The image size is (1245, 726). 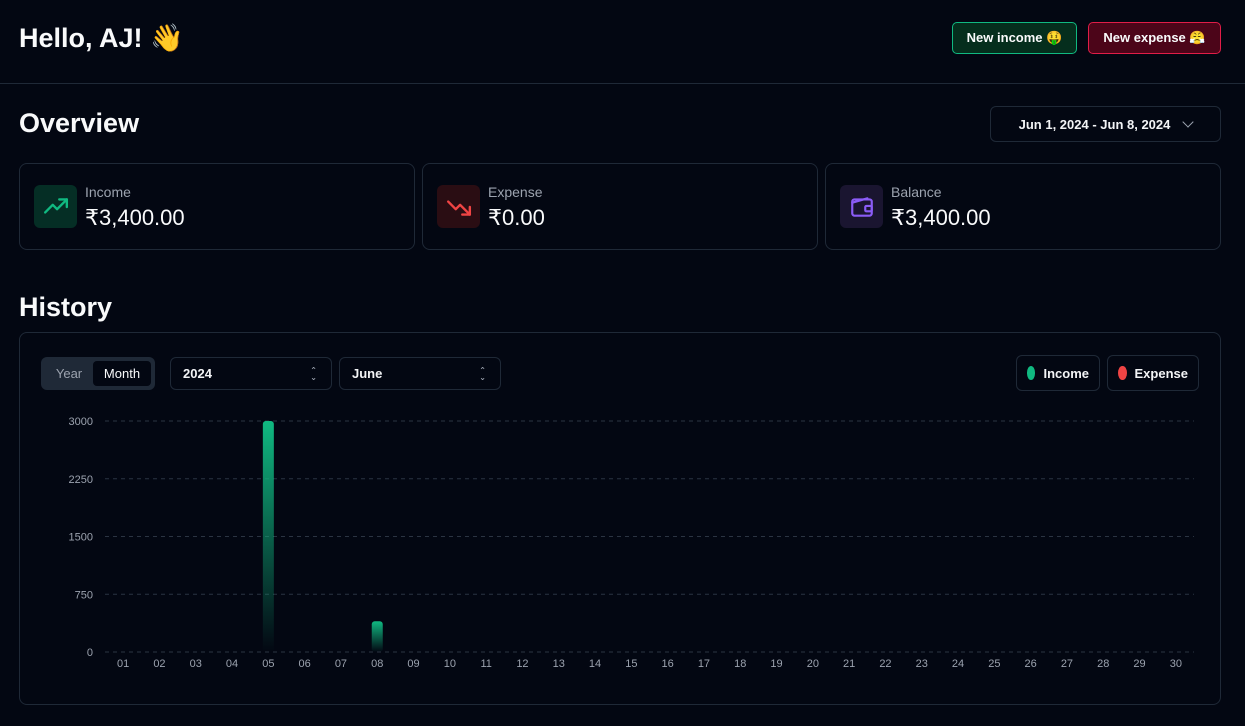 What do you see at coordinates (740, 664) in the screenshot?
I see `x-tick-label: 18` at bounding box center [740, 664].